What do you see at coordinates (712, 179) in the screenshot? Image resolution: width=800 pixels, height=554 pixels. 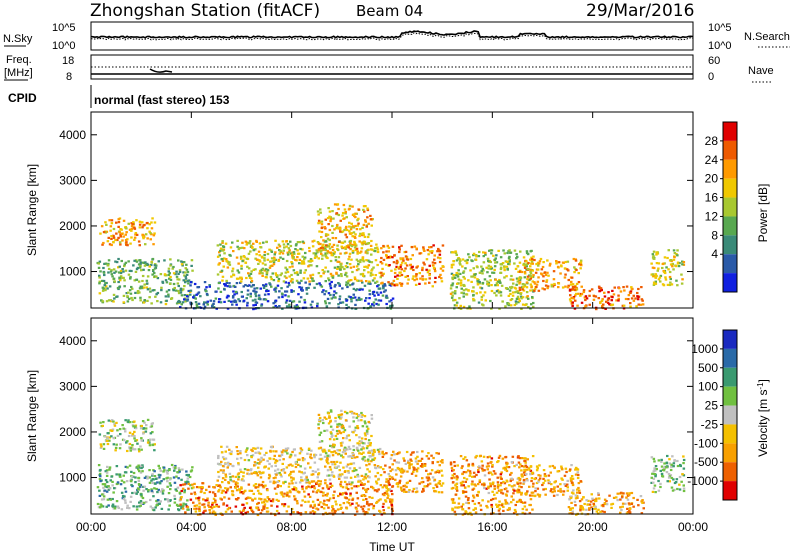 I see `power-colorbar-label: 20` at bounding box center [712, 179].